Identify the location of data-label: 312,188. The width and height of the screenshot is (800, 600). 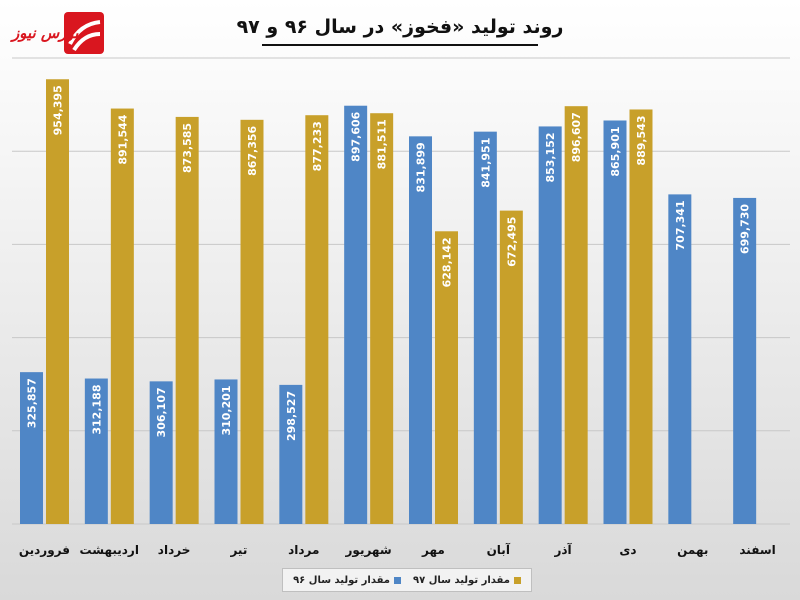
(96, 410).